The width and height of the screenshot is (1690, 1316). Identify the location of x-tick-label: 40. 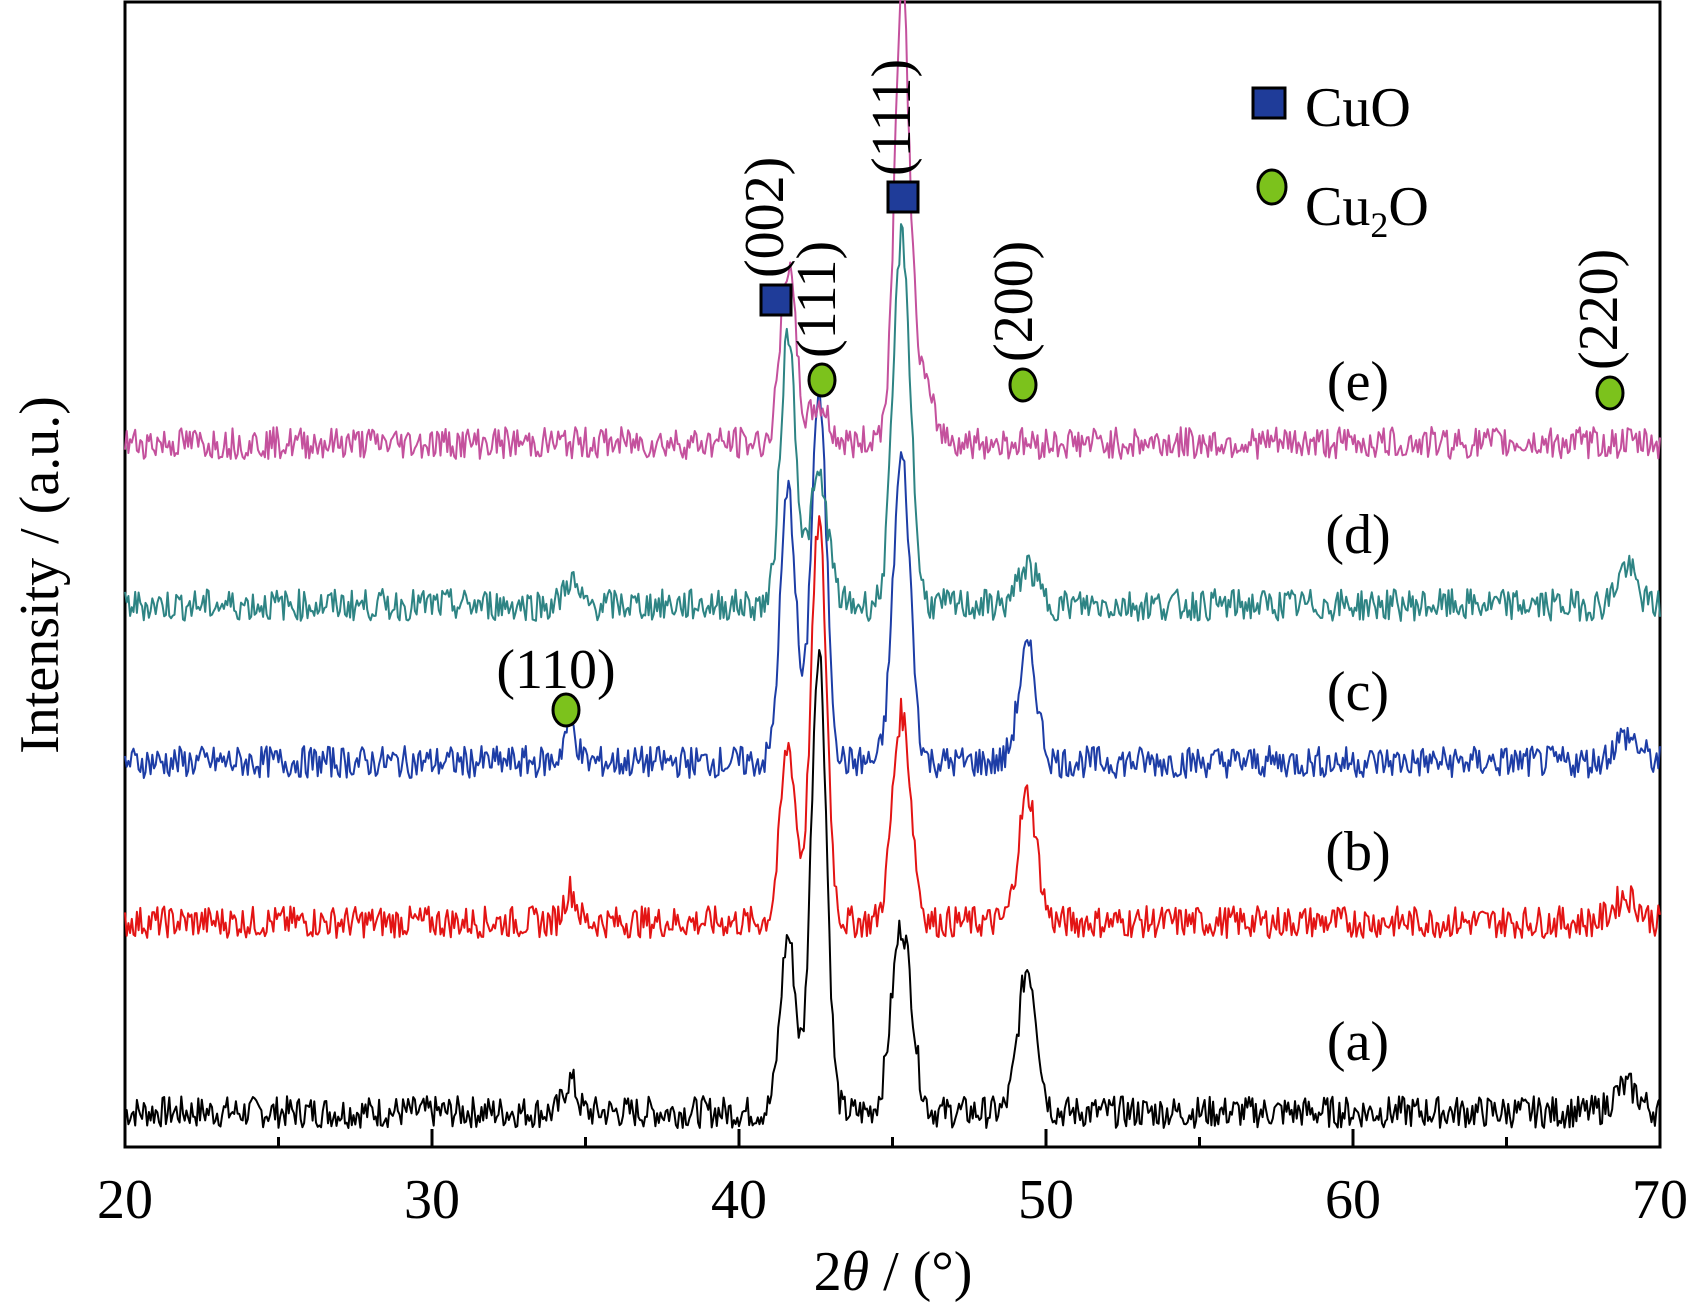
(739, 1200).